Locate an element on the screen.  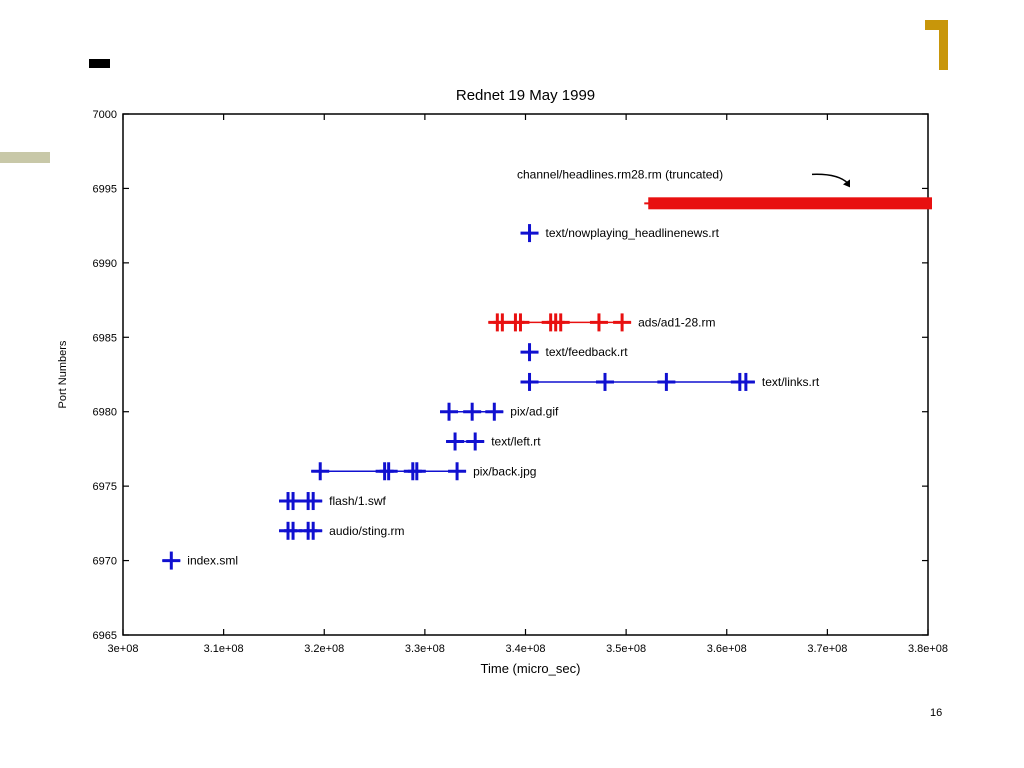
y-tick-label: 6965 is located at coordinates (105, 636).